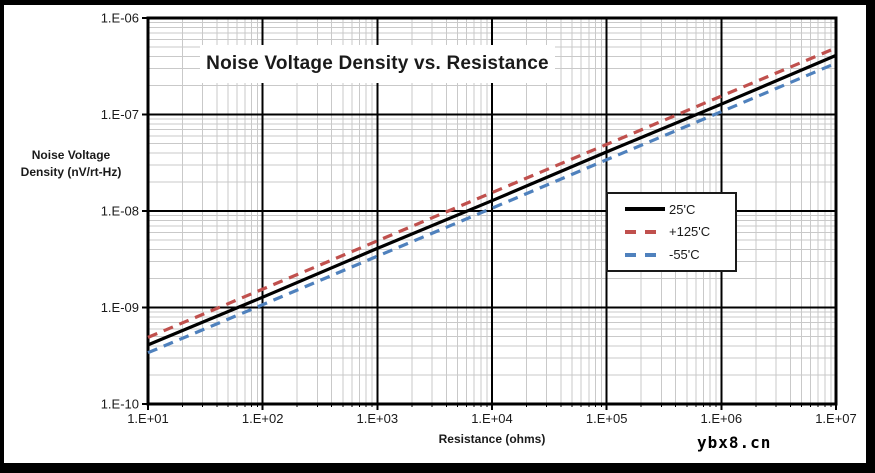  Describe the element at coordinates (645, 231) in the screenshot. I see `legend-line-sample-plus125c` at that location.